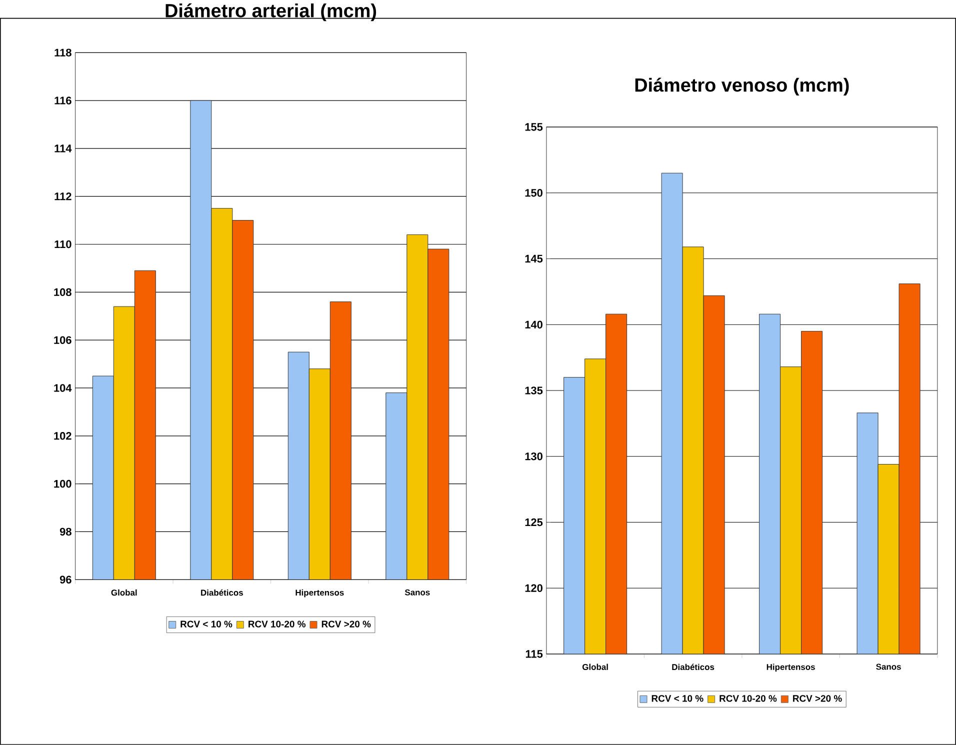 The width and height of the screenshot is (956, 745). What do you see at coordinates (63, 244) in the screenshot?
I see `y-tick-label: 110` at bounding box center [63, 244].